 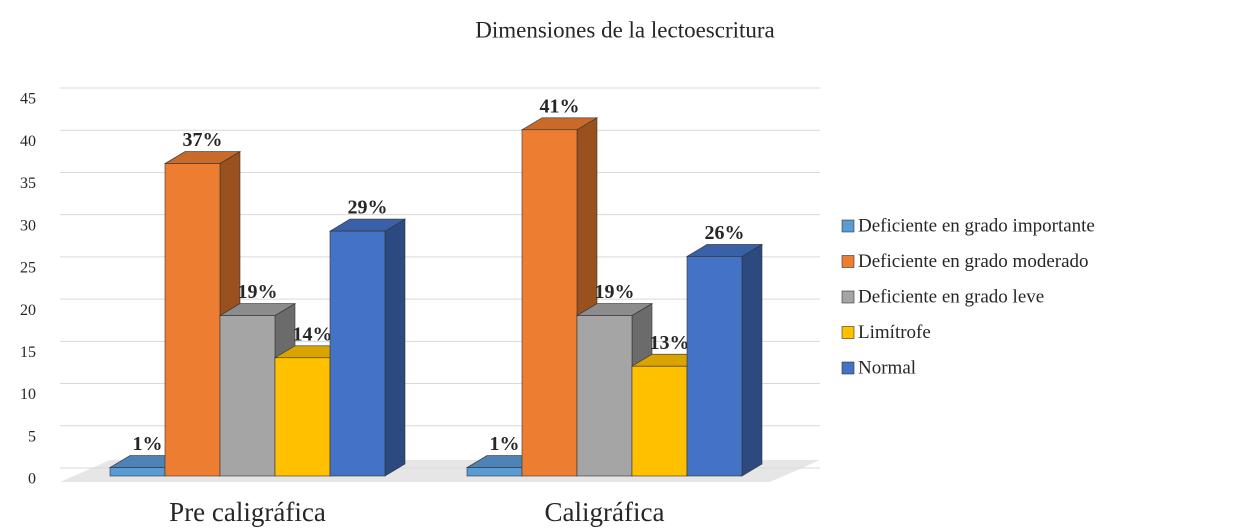 I want to click on y-tick-label: 25, so click(x=28, y=268).